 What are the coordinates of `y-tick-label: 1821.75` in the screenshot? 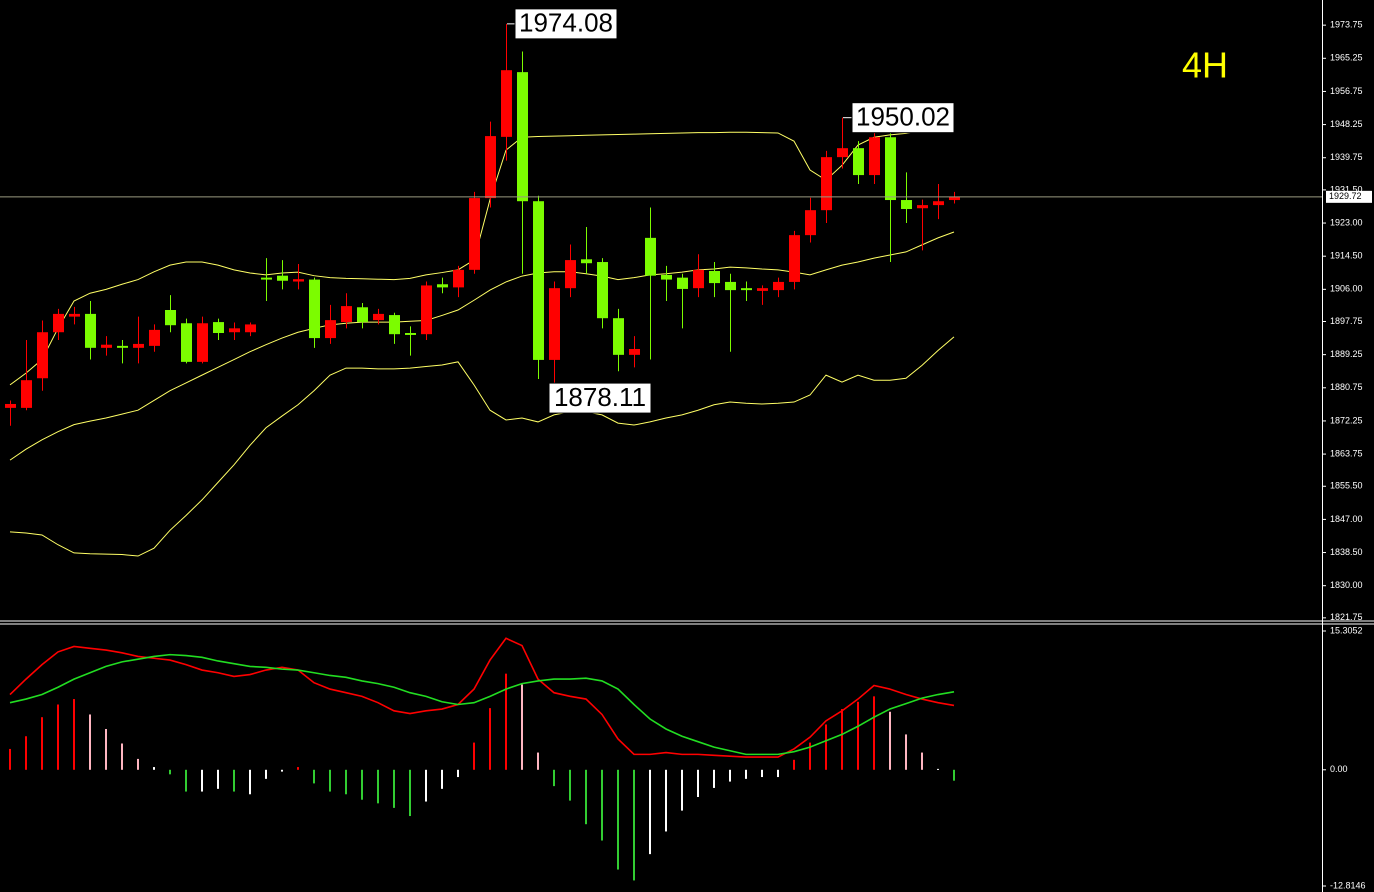 It's located at (1346, 617).